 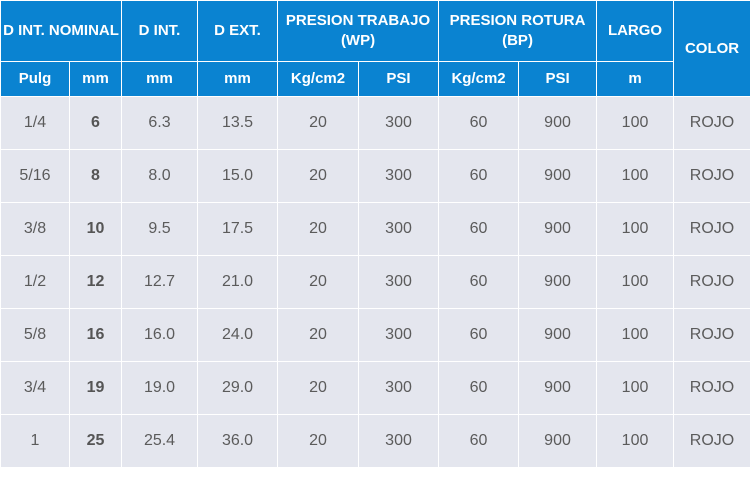 What do you see at coordinates (238, 123) in the screenshot?
I see `cell-d-ext: 13.5` at bounding box center [238, 123].